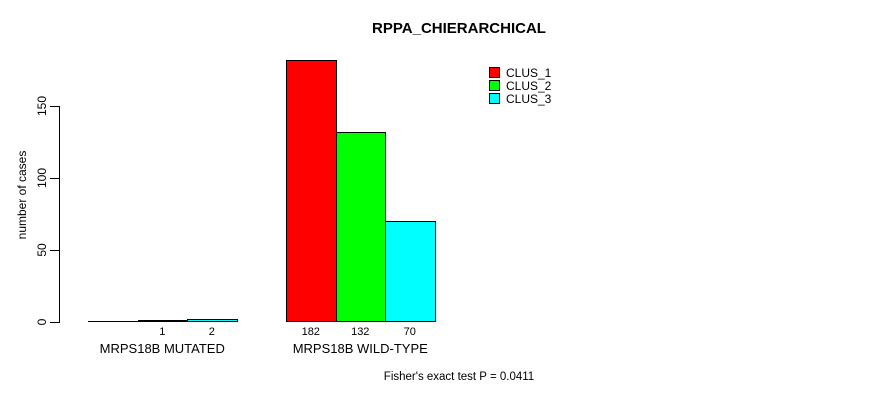 The height and width of the screenshot is (400, 890). What do you see at coordinates (459, 377) in the screenshot?
I see `annotation-fisher-test: Fisher's exact test P = 0.0411` at bounding box center [459, 377].